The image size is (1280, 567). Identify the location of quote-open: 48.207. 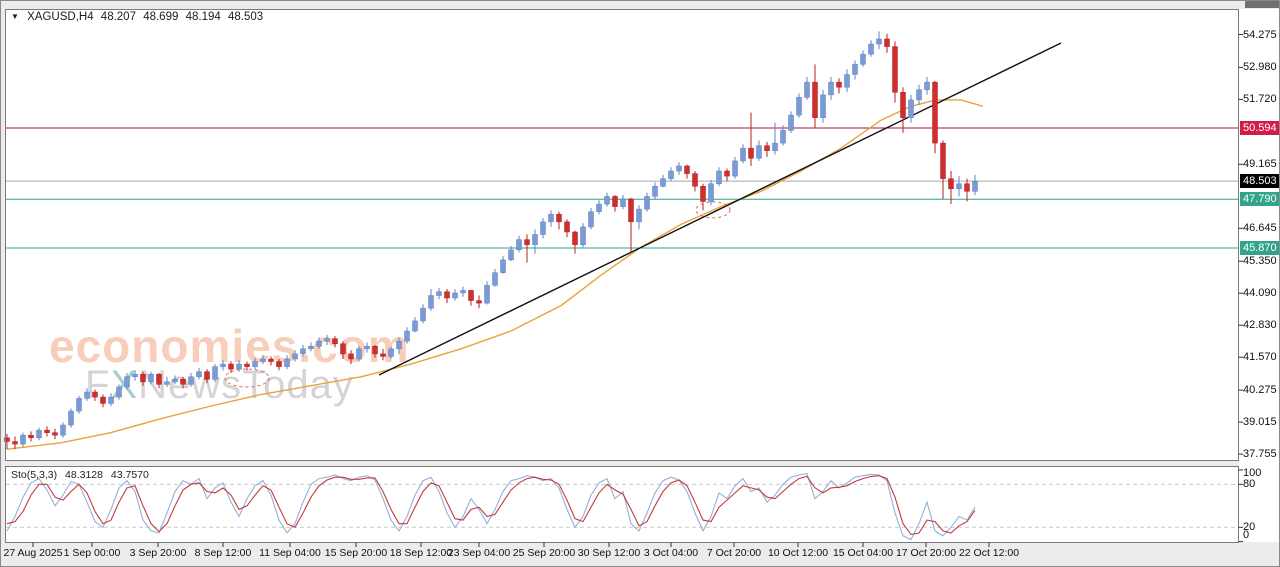
(118, 17).